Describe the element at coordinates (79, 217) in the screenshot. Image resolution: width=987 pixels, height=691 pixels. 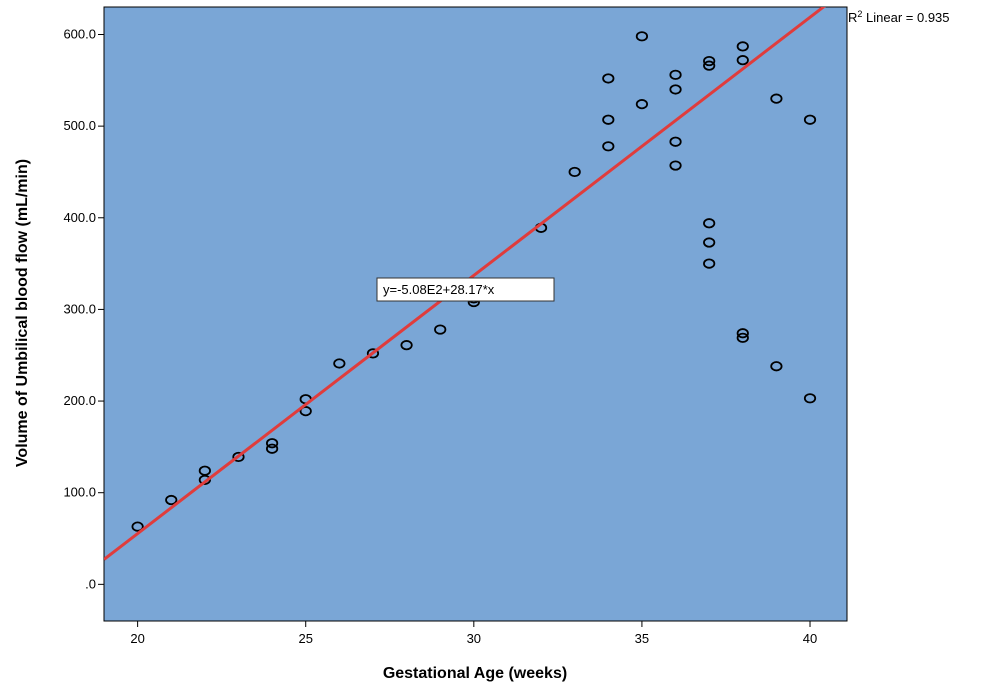
I see `y-tick-label: 400.0` at that location.